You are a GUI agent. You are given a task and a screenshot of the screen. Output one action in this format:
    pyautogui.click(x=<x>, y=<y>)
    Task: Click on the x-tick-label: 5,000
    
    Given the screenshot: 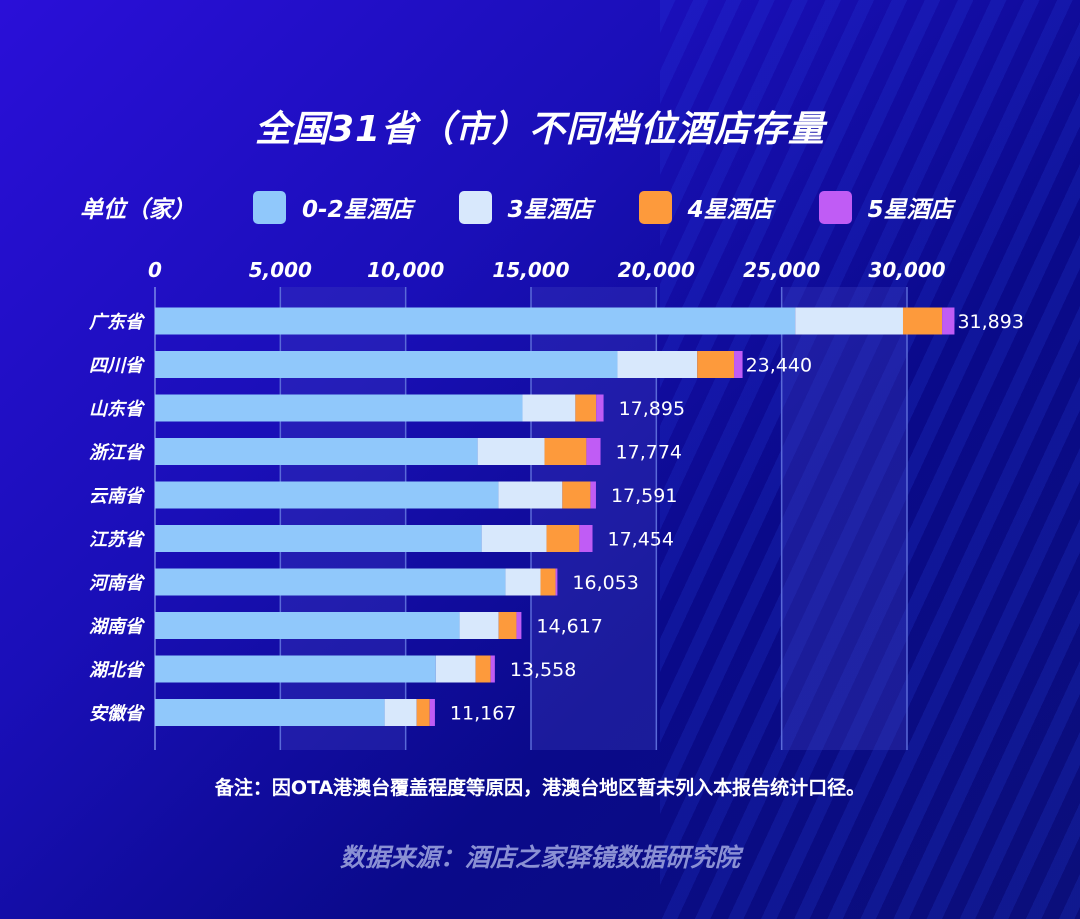 What is the action you would take?
    pyautogui.click(x=280, y=270)
    